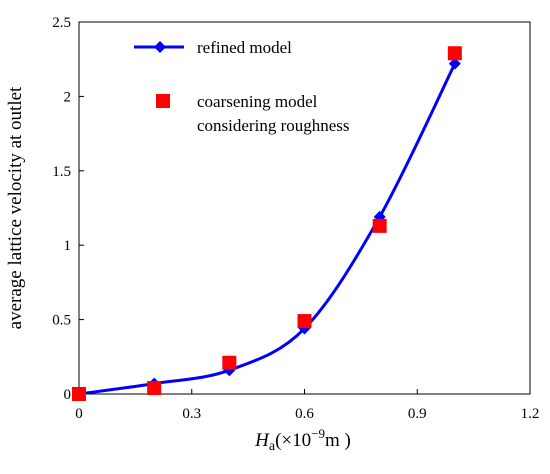 This screenshot has height=474, width=550. Describe the element at coordinates (530, 414) in the screenshot. I see `x-tick-label-4: 1.2` at that location.